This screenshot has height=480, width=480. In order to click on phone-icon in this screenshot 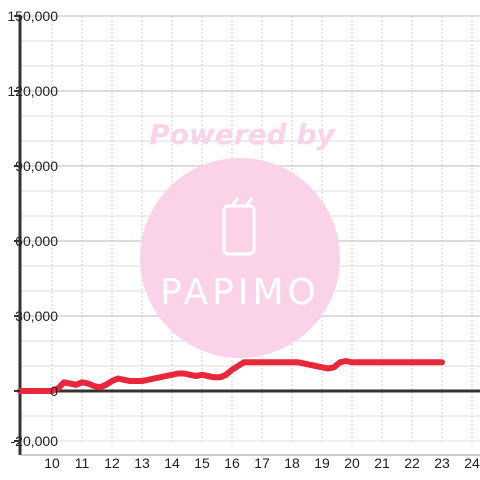, I will do `click(239, 226)`.